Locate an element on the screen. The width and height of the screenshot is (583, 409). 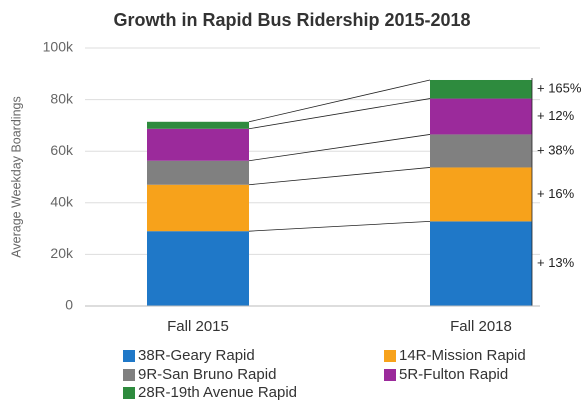
change-label: + 12% is located at coordinates (556, 115).